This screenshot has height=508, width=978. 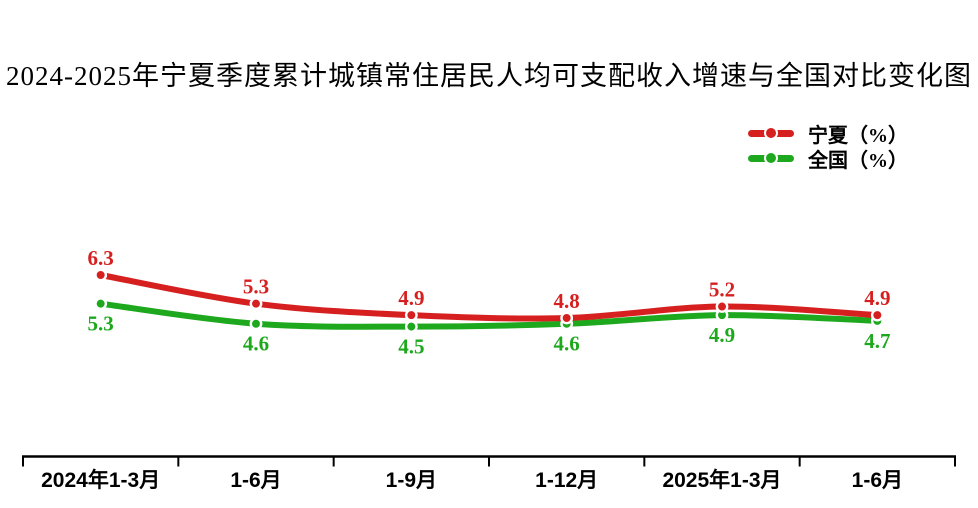 I want to click on legend-label-ningxia: 宁夏（%）, so click(x=858, y=135).